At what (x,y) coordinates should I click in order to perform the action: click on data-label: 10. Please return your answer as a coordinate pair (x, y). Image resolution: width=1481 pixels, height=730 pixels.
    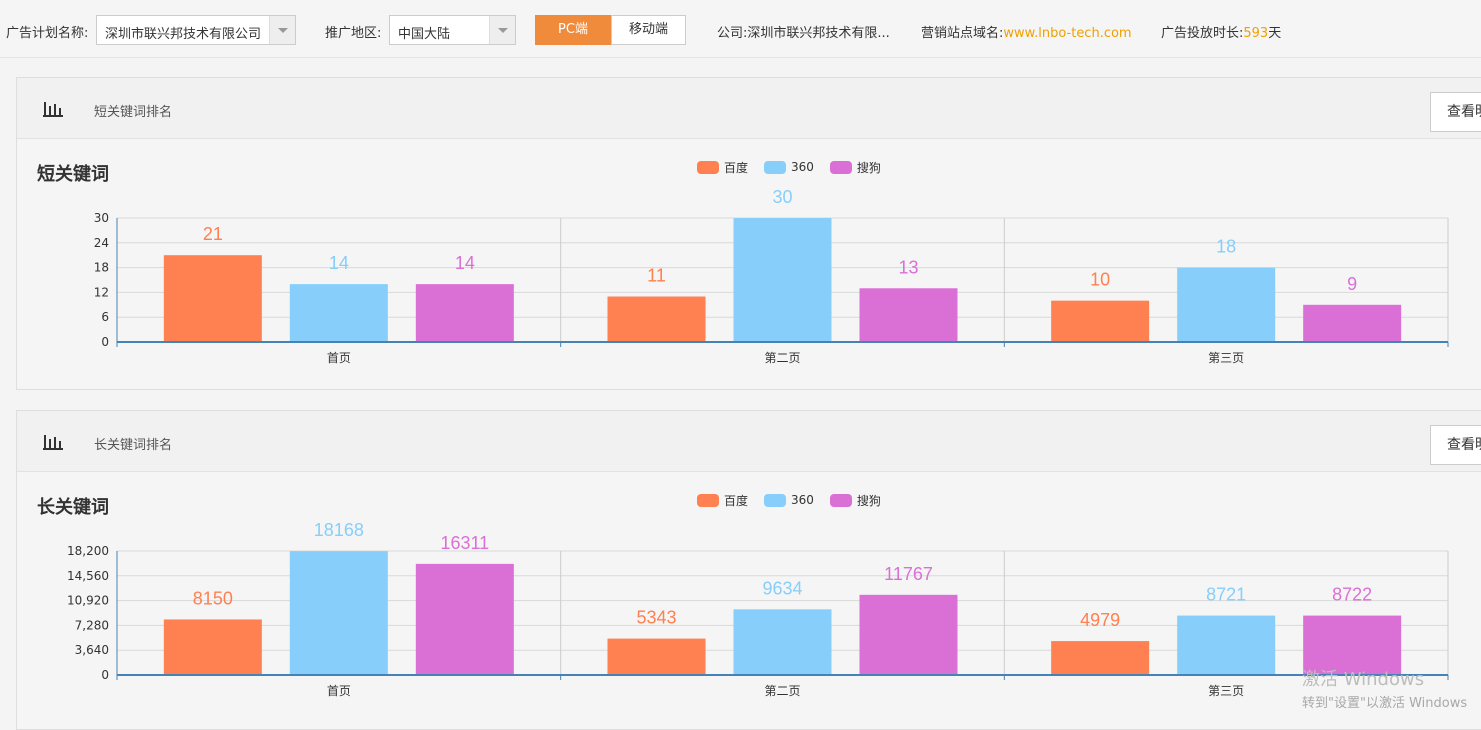
    Looking at the image, I should click on (1100, 280).